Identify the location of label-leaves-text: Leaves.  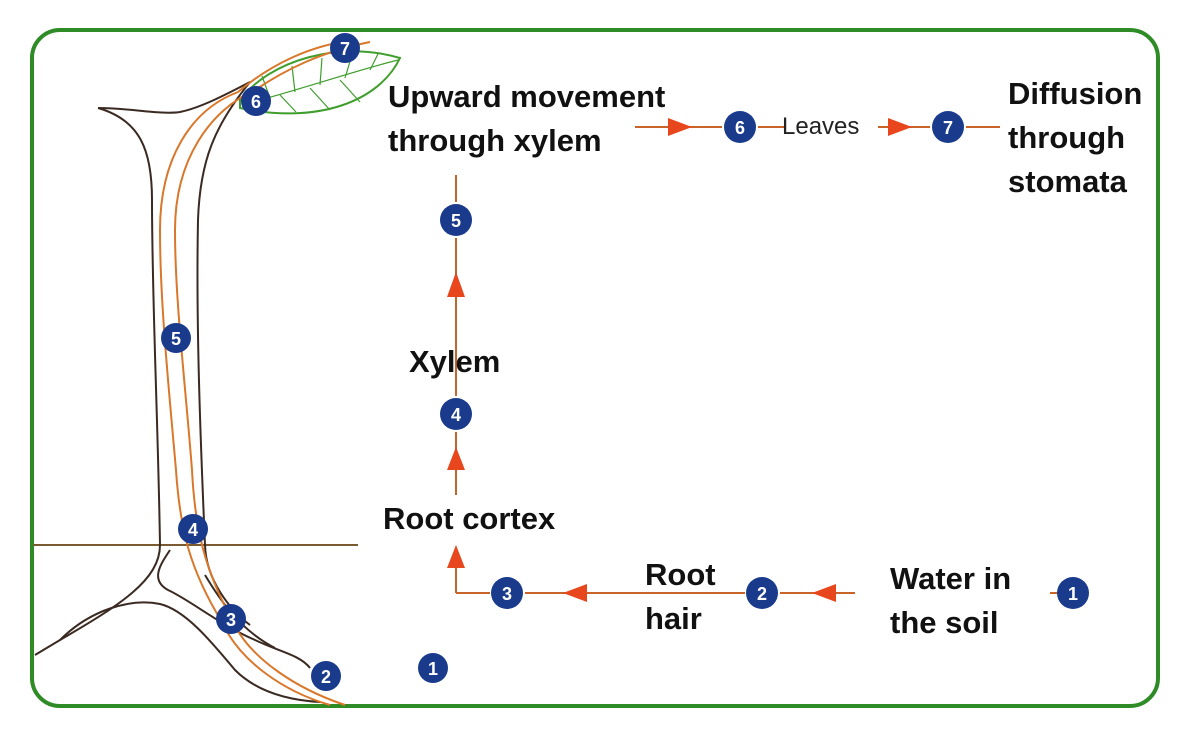
(821, 126).